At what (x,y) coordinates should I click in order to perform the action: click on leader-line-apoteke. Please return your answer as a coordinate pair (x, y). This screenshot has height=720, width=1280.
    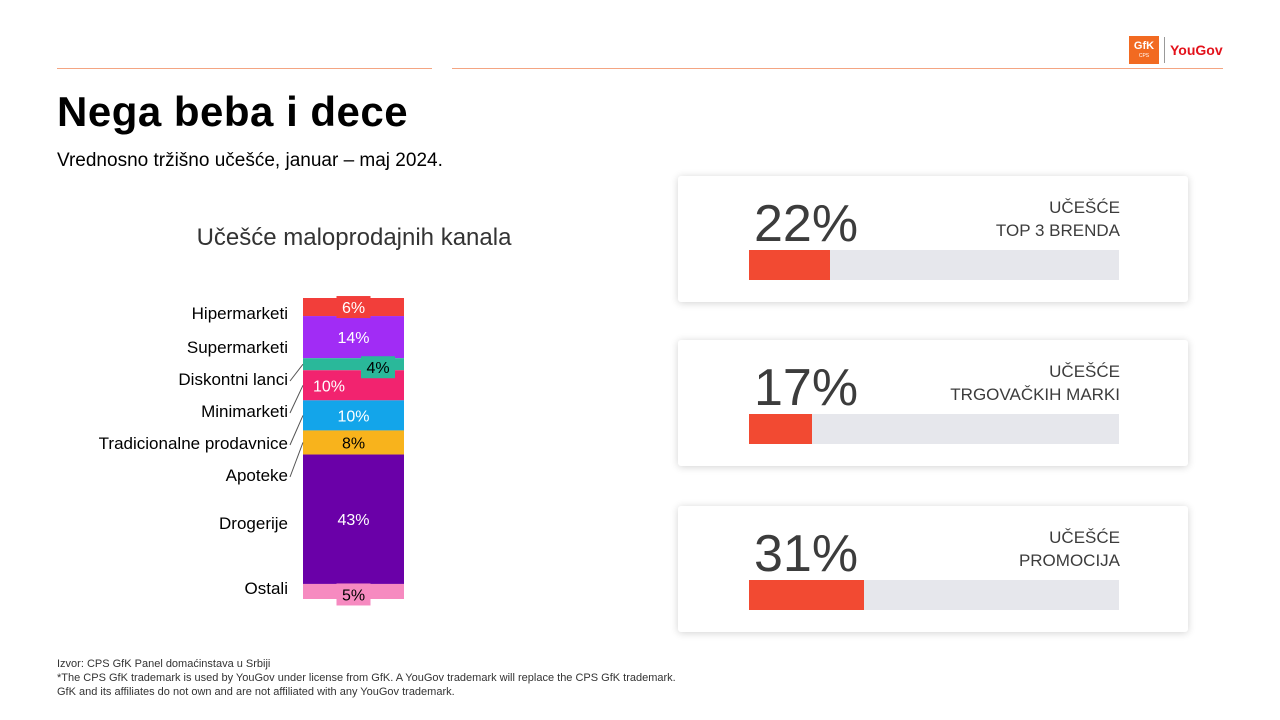
    Looking at the image, I should click on (296, 460).